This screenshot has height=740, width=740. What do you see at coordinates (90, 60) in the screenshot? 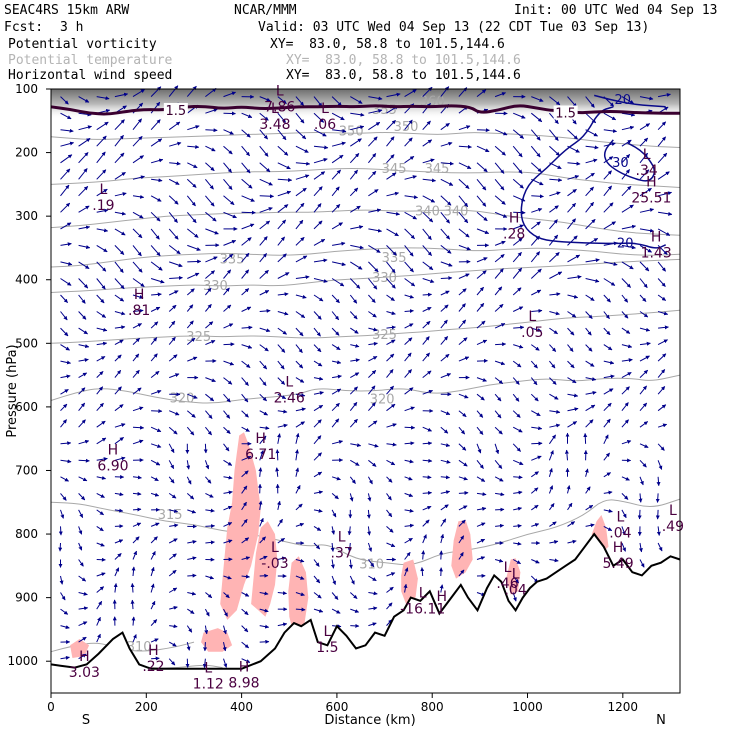
I see `field-name-theta: Potential temperature` at bounding box center [90, 60].